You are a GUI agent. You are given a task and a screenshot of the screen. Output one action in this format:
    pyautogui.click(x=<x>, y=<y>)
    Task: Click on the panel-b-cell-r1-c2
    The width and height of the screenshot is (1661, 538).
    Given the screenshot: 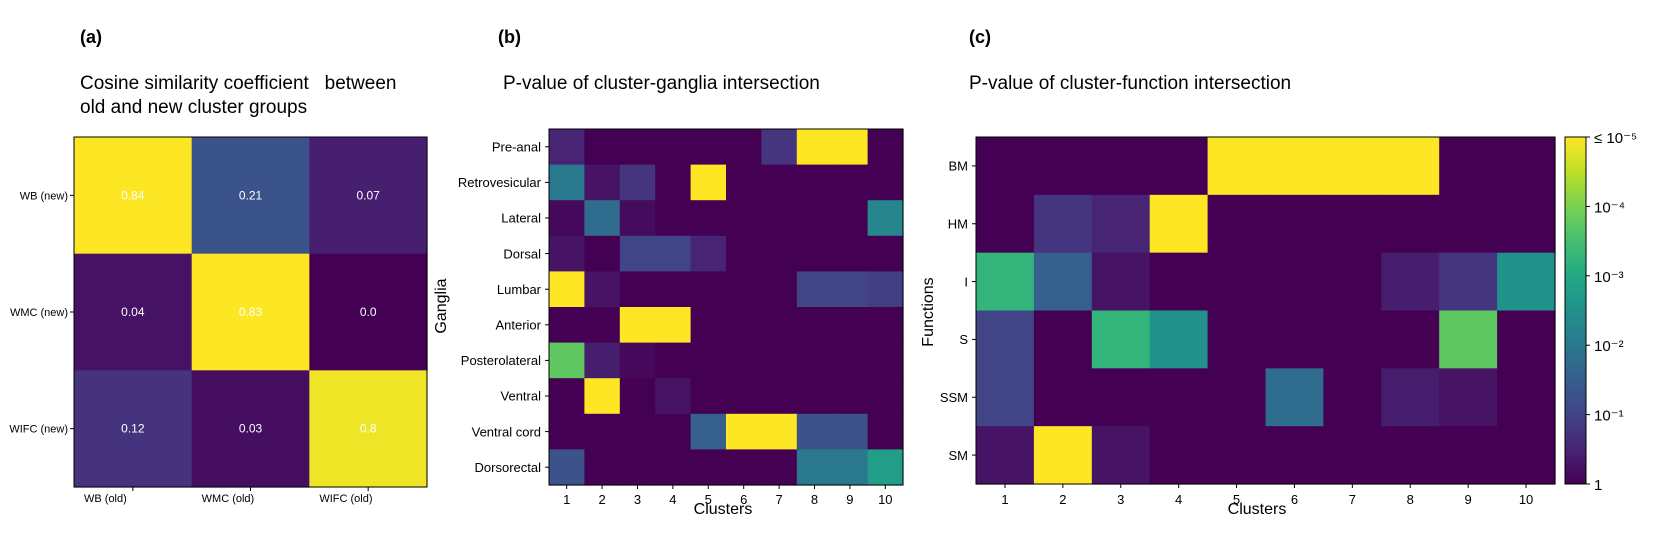 What is the action you would take?
    pyautogui.click(x=602, y=147)
    